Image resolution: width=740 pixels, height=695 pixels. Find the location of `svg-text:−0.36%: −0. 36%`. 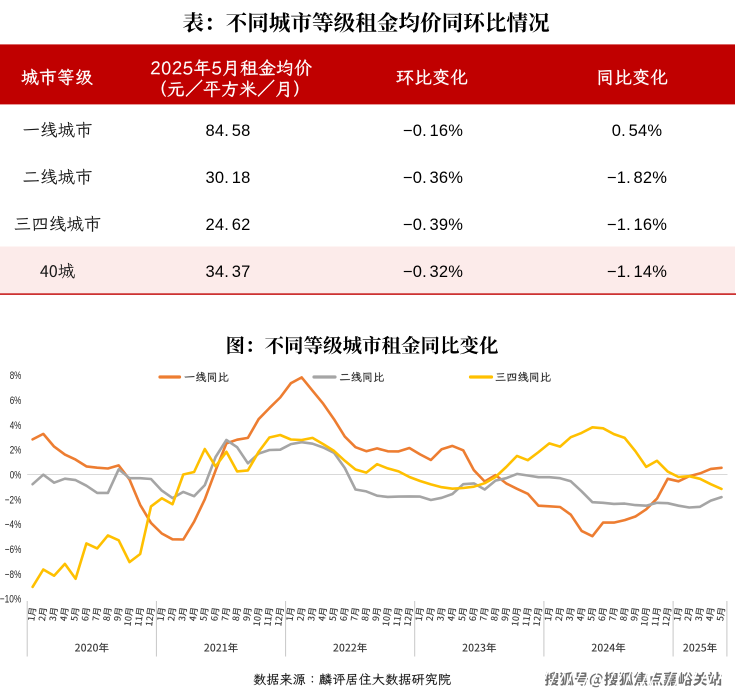

svg-text:−0.36%: −0. 36% is located at coordinates (433, 178).